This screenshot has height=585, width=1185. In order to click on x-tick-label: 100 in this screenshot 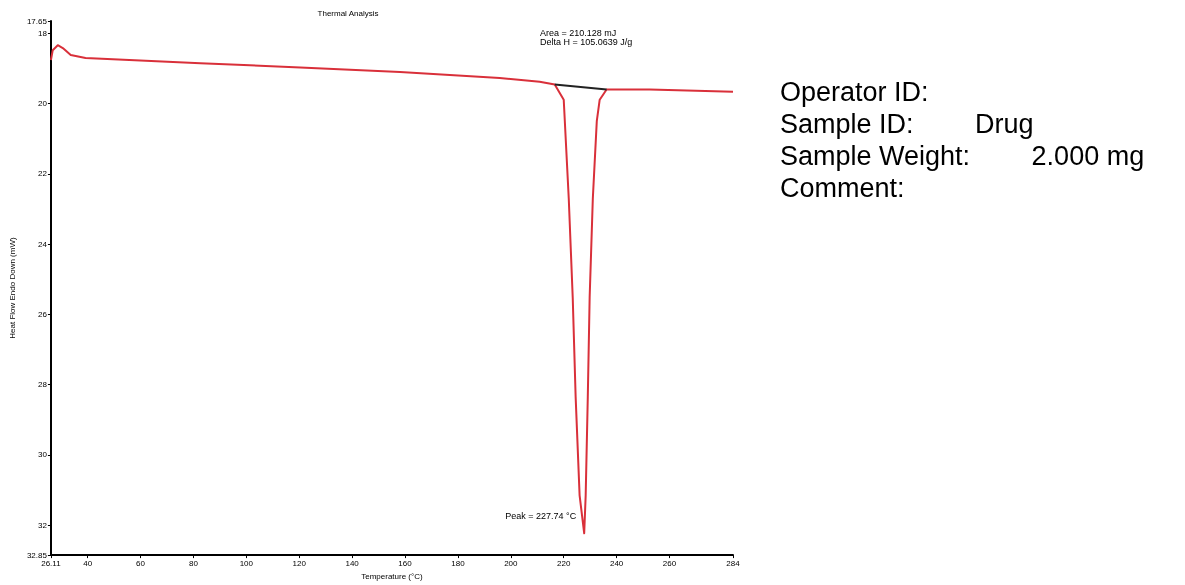, I will do `click(246, 563)`.